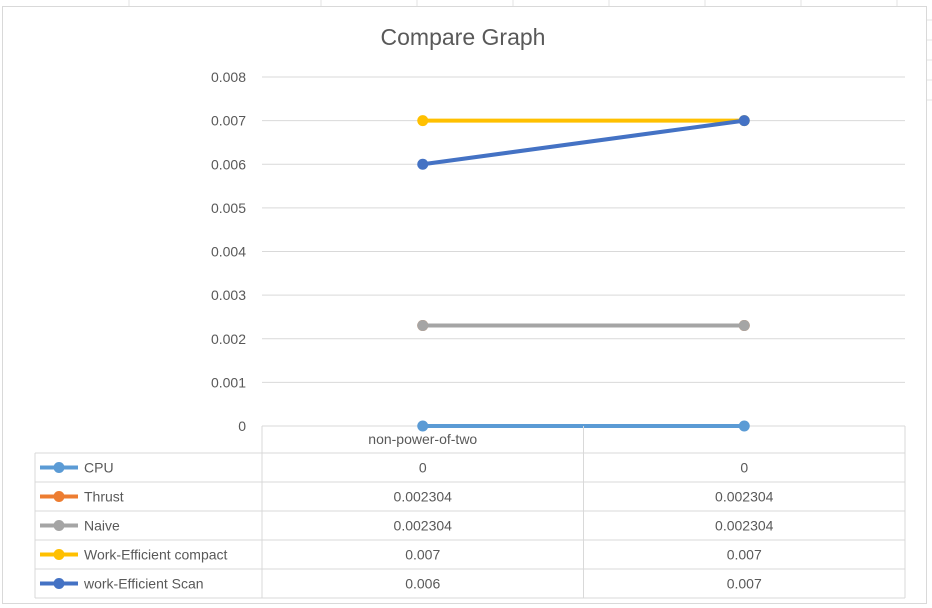 This screenshot has width=932, height=608. Describe the element at coordinates (583, 142) in the screenshot. I see `series-line` at that location.